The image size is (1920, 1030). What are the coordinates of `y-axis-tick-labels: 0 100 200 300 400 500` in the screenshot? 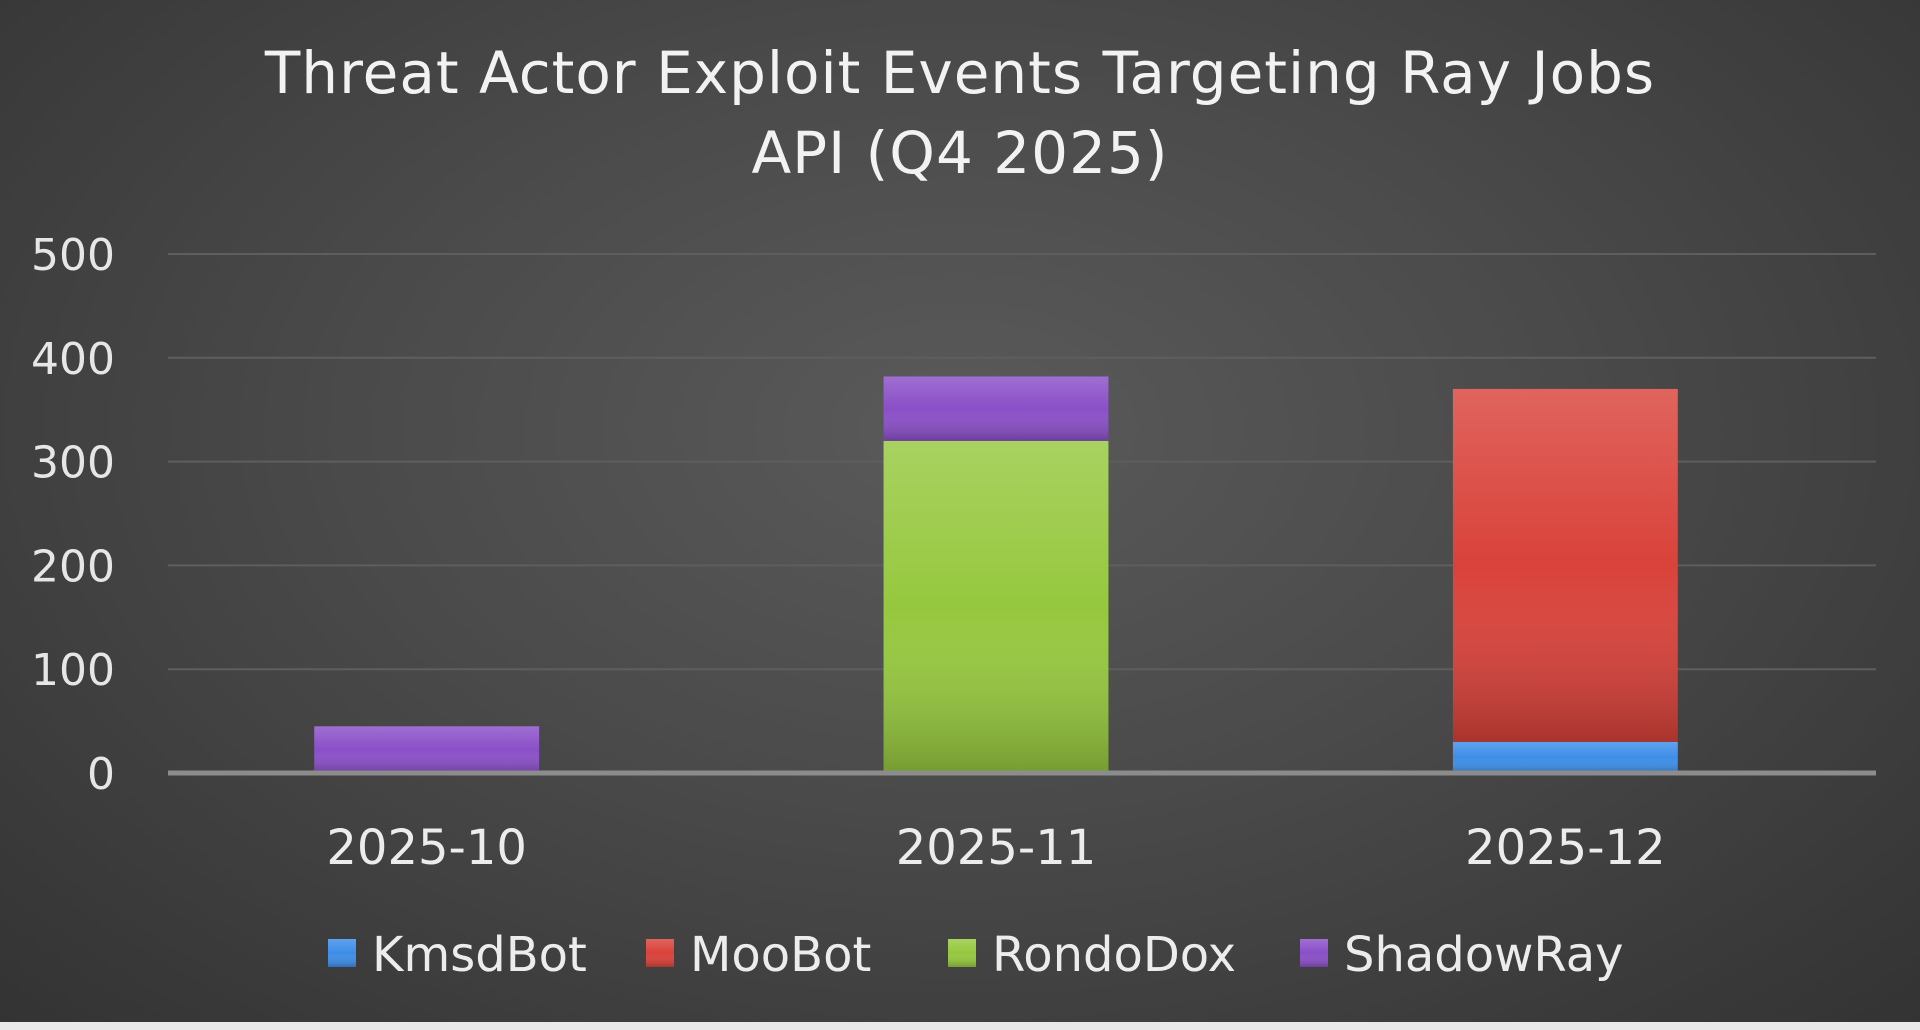 It's located at (73, 515).